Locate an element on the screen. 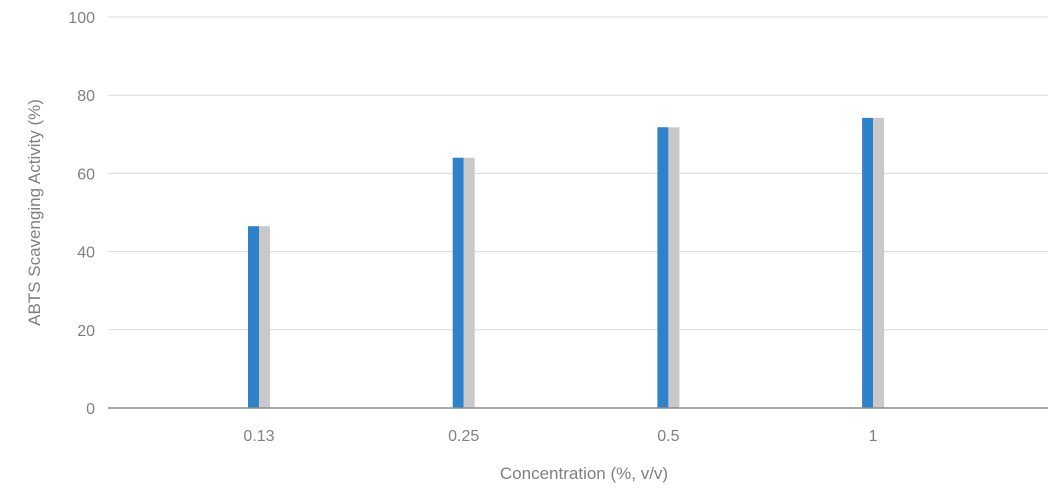 The height and width of the screenshot is (489, 1057). x-tick-label: 0.5 is located at coordinates (668, 436).